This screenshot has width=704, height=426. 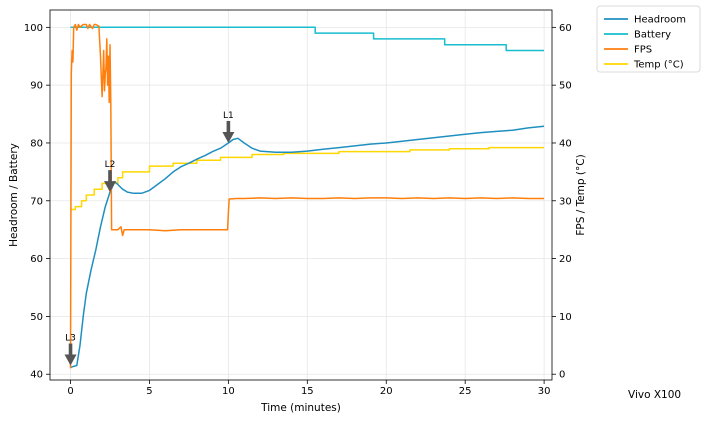 I want to click on legend: Headroom Battery FPS Temp (°C), so click(x=648, y=39).